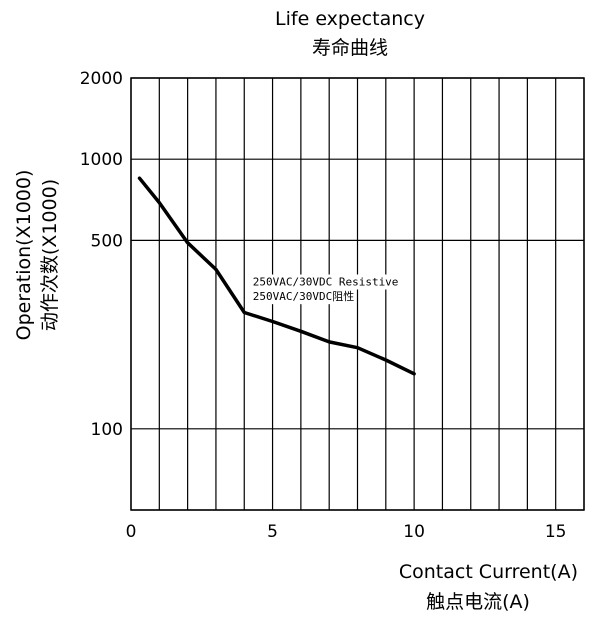  Describe the element at coordinates (107, 430) in the screenshot. I see `y-tick-label: 100` at that location.